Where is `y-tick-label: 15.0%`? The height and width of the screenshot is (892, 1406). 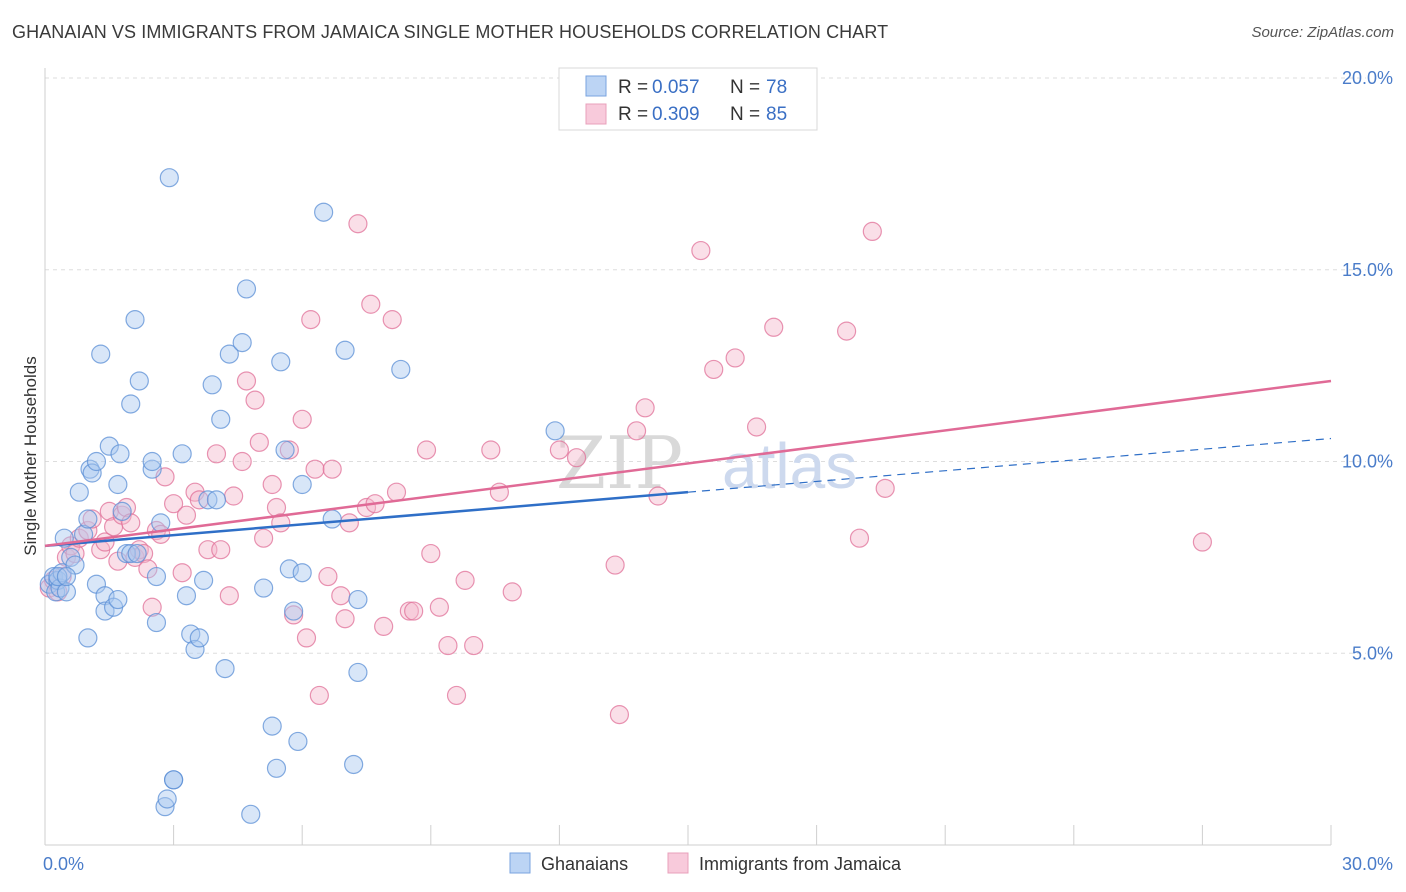 y-tick-label: 15.0% is located at coordinates (1367, 270).